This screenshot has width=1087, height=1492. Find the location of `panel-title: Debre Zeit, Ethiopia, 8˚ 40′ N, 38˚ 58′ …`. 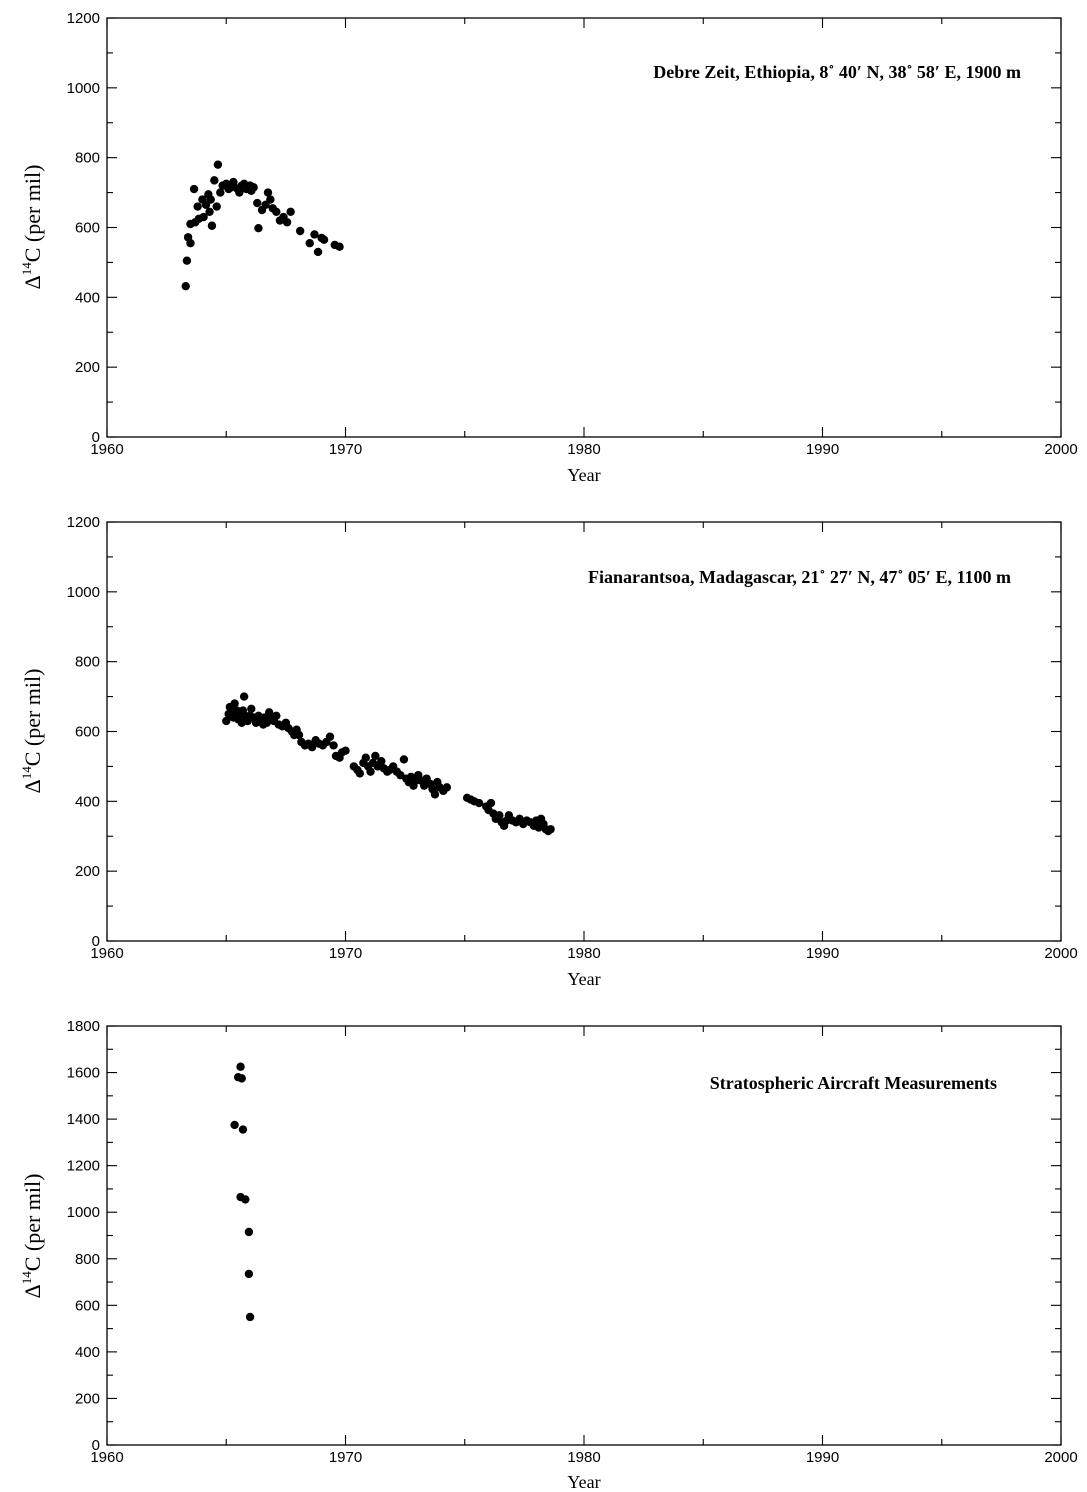

panel-title: Debre Zeit, Ethiopia, 8˚ 40′ N, 38˚ 58′ … is located at coordinates (837, 72).